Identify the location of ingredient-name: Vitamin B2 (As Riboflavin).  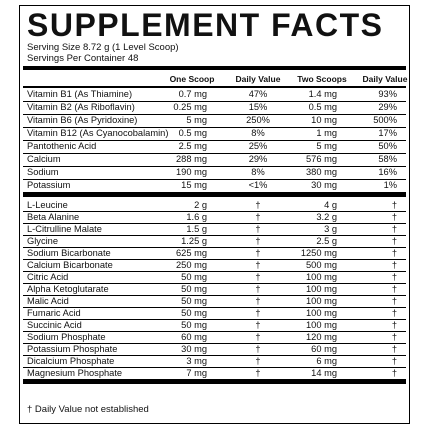
(81, 107).